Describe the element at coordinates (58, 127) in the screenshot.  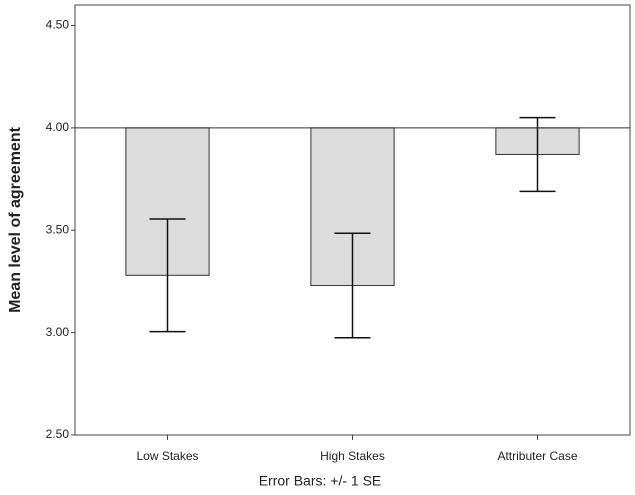
I see `y-tick-label: 4.00` at that location.